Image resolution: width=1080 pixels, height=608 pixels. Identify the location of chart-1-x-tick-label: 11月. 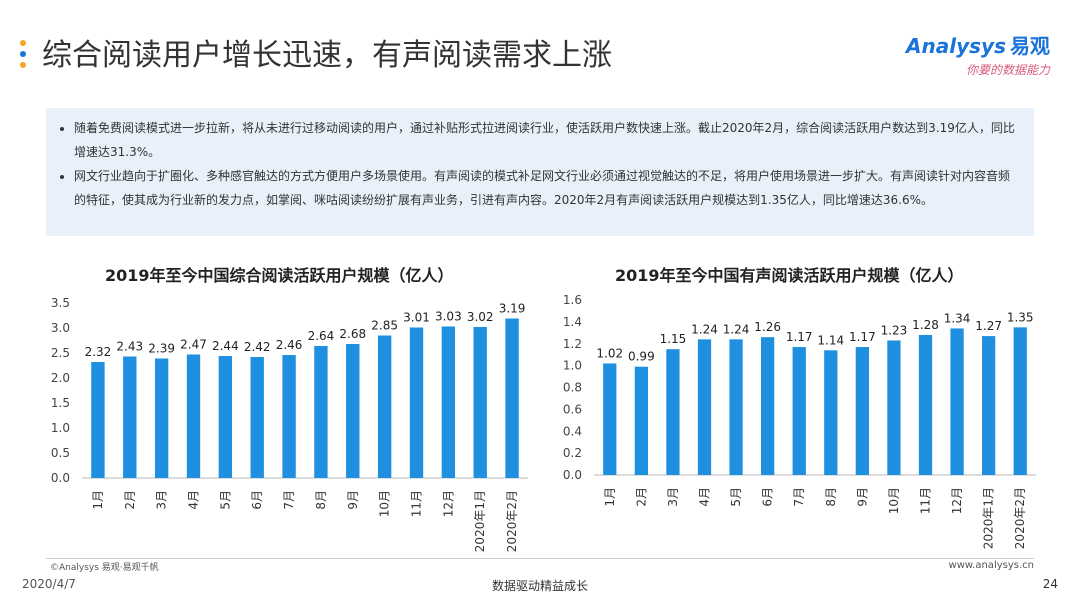
(417, 503).